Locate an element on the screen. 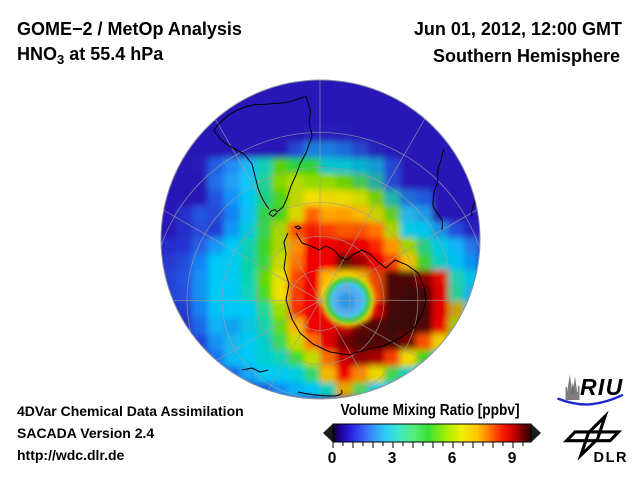  svg-text: 3 is located at coordinates (392, 458).